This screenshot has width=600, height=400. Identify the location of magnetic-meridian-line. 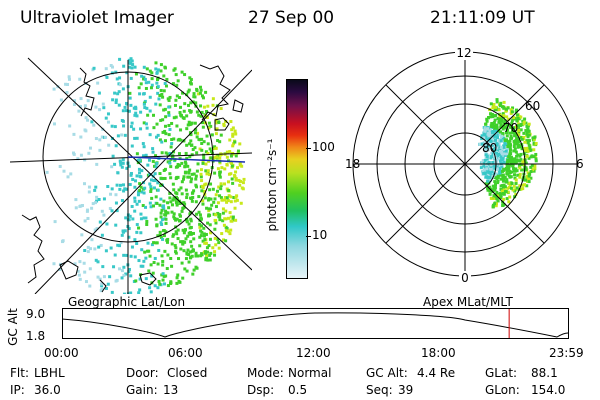
(186, 159).